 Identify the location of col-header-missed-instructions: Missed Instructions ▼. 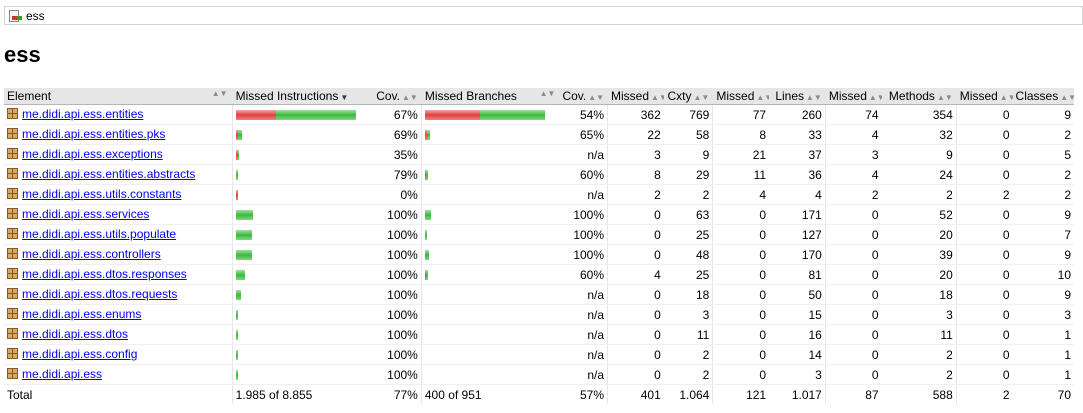
(301, 96).